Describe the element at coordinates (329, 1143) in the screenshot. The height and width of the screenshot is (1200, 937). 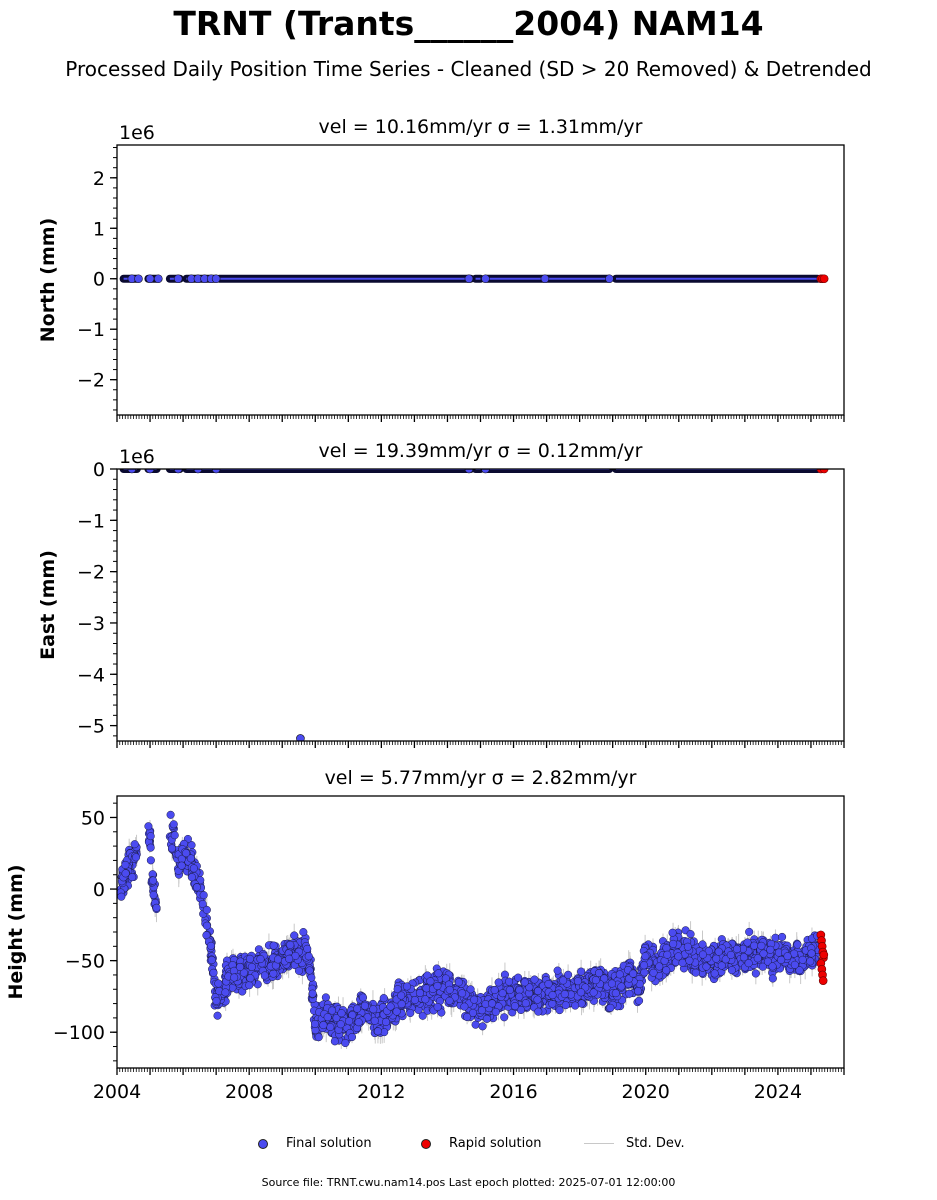
I see `legend-final-label: Final solution` at that location.